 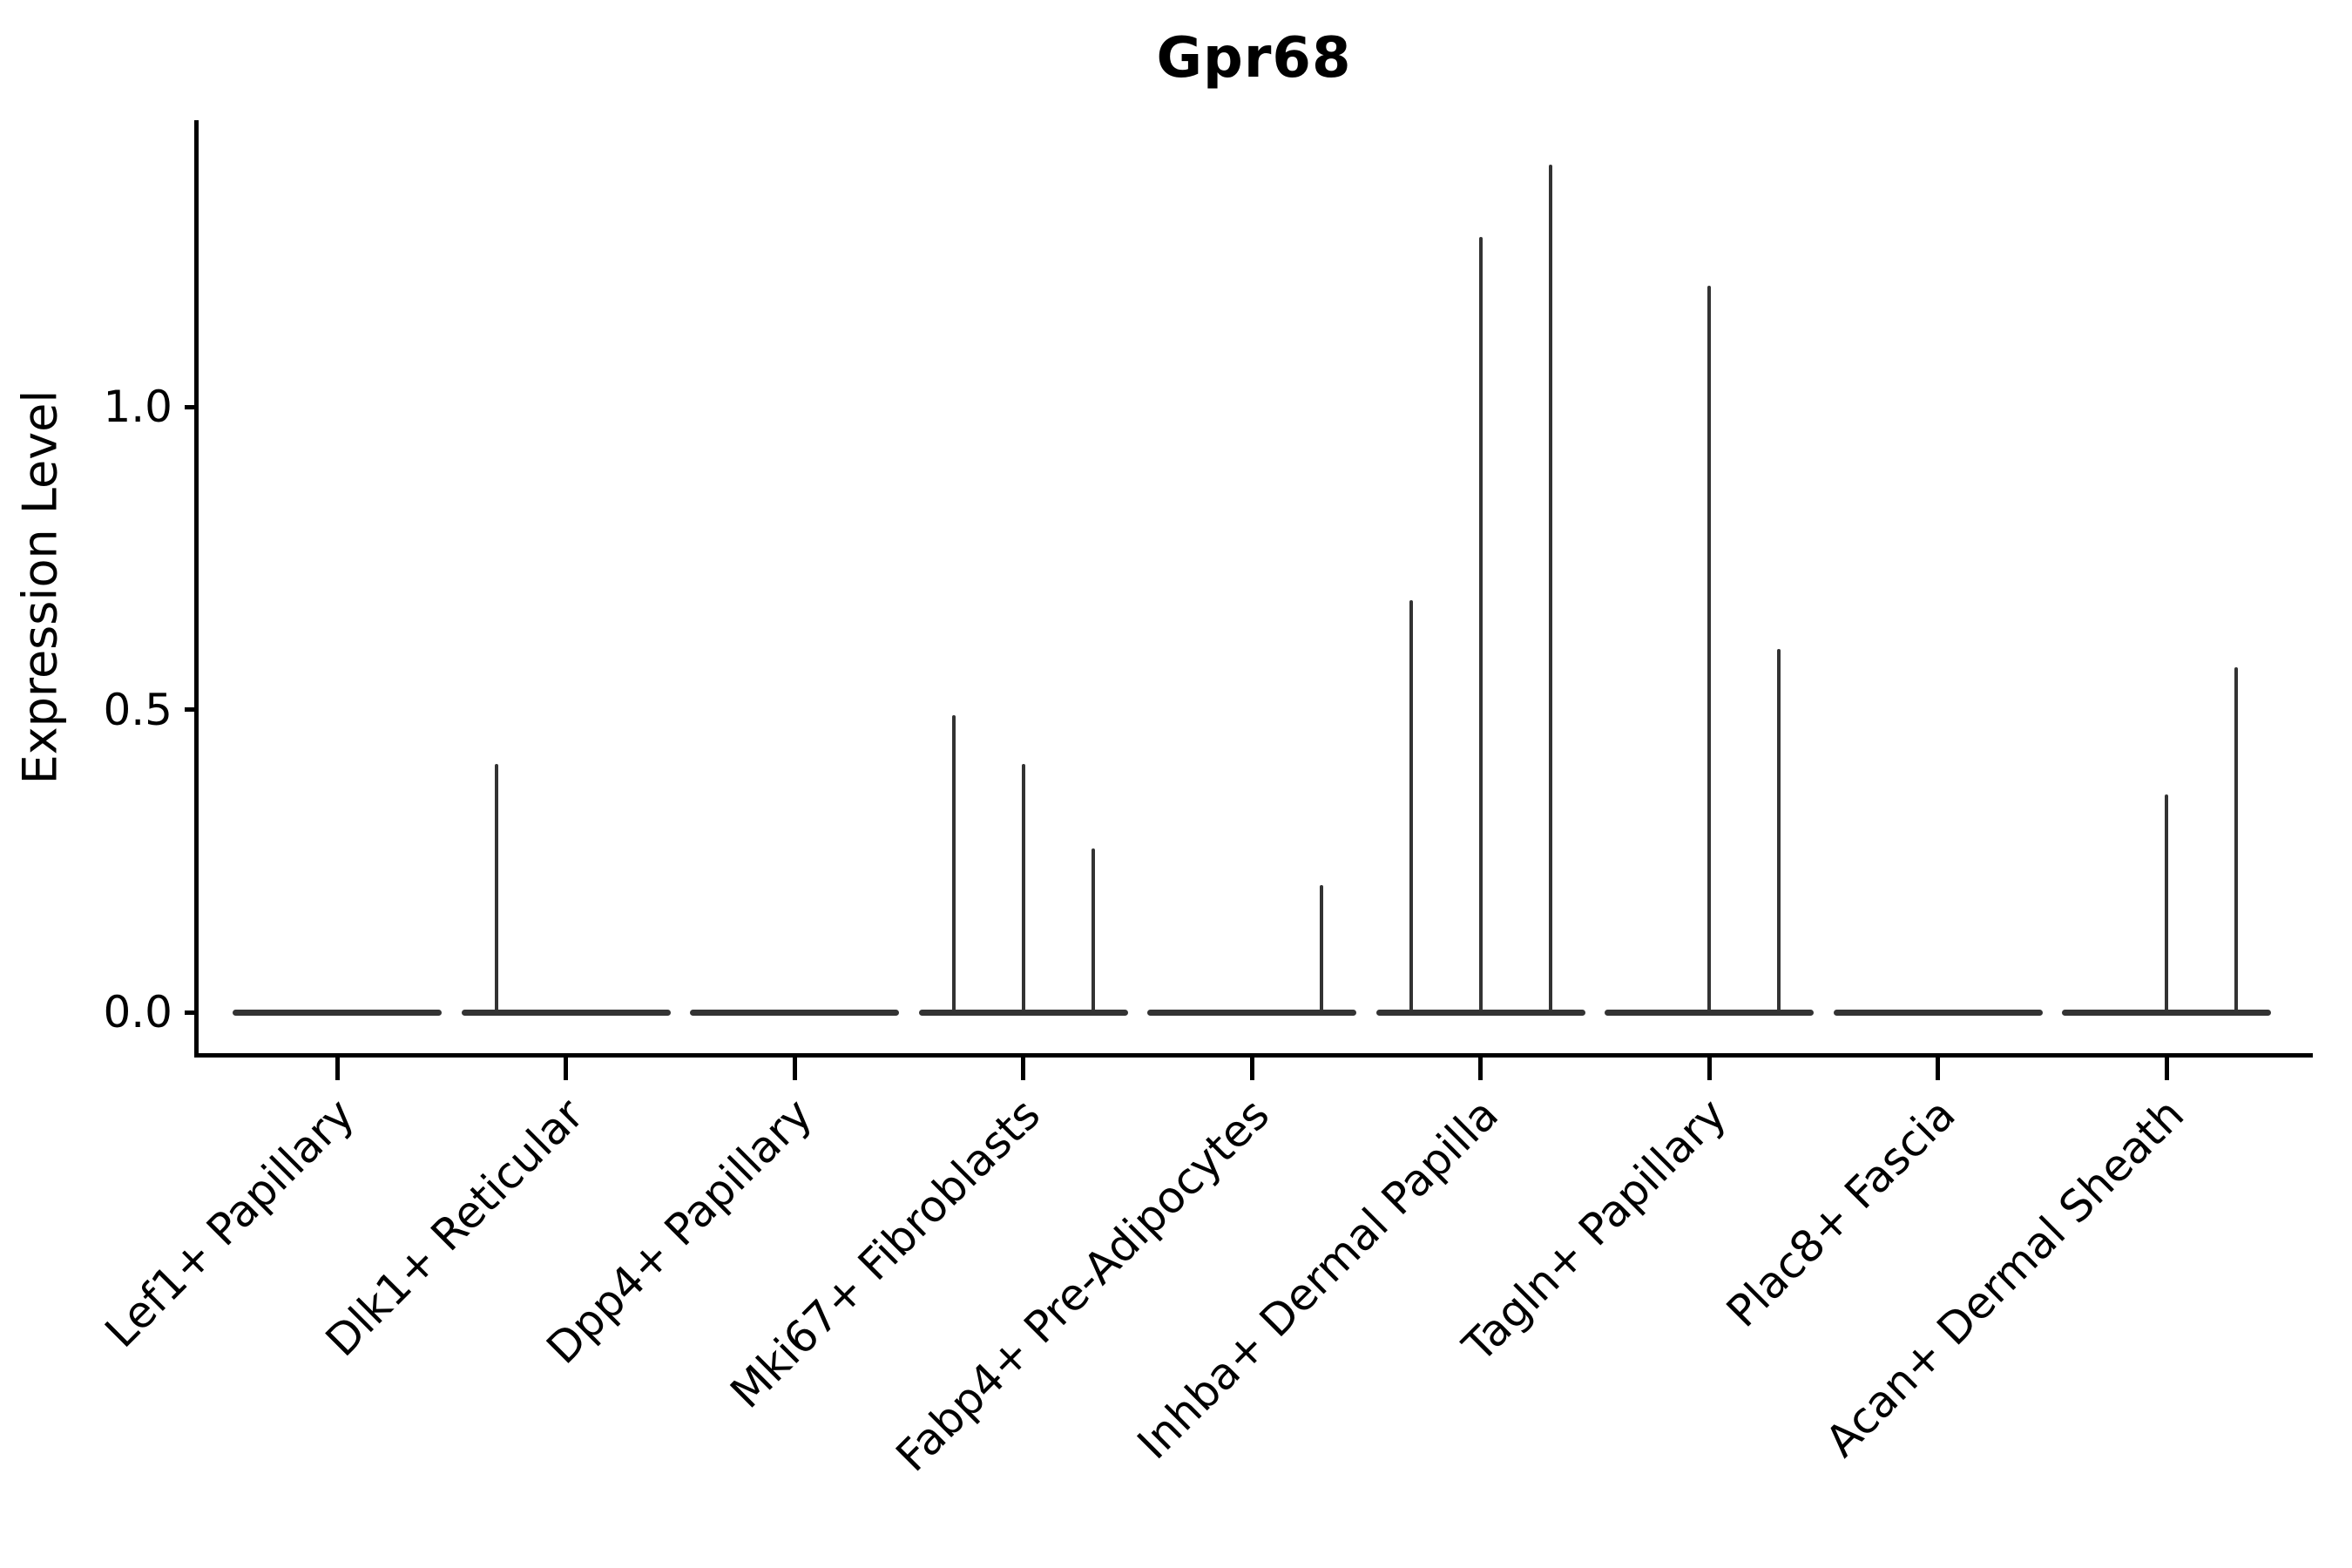 What do you see at coordinates (1083, 1285) in the screenshot?
I see `x-tick-label: Fabp4+ Pre-Adipocytes` at bounding box center [1083, 1285].